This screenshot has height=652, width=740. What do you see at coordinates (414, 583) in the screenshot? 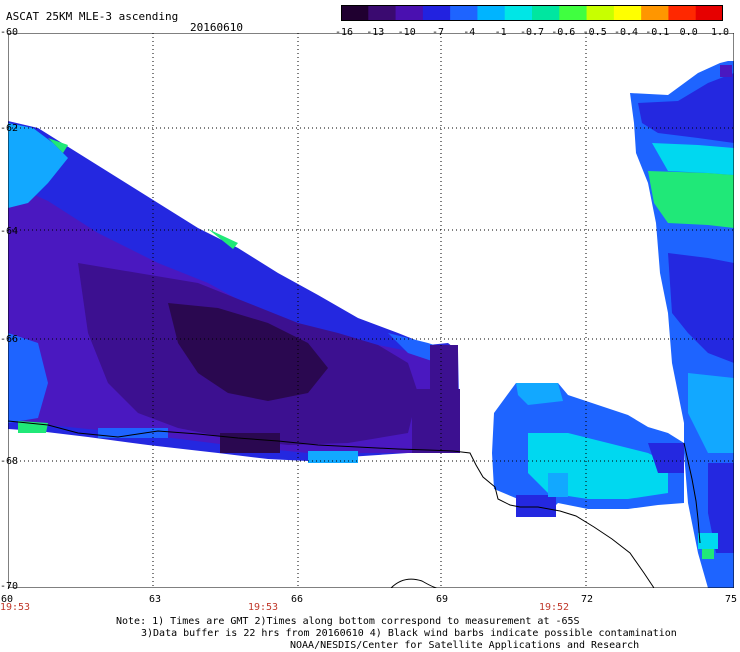
I see `inland-contour` at bounding box center [414, 583].